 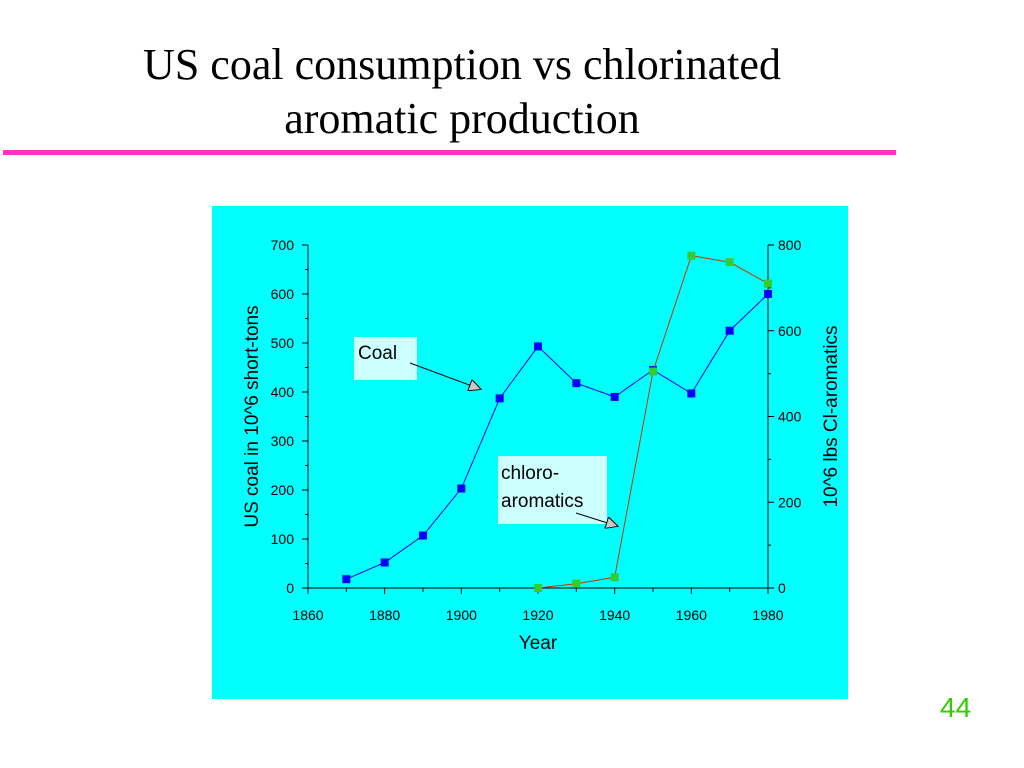 I want to click on chloro-callout-label-line-1: chloro-, so click(x=530, y=473).